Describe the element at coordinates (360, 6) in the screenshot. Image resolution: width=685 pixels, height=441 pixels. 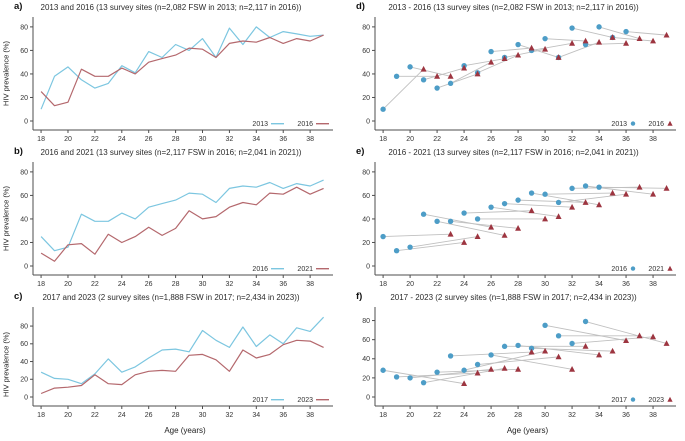
I see `panel-d-label: d)` at that location.